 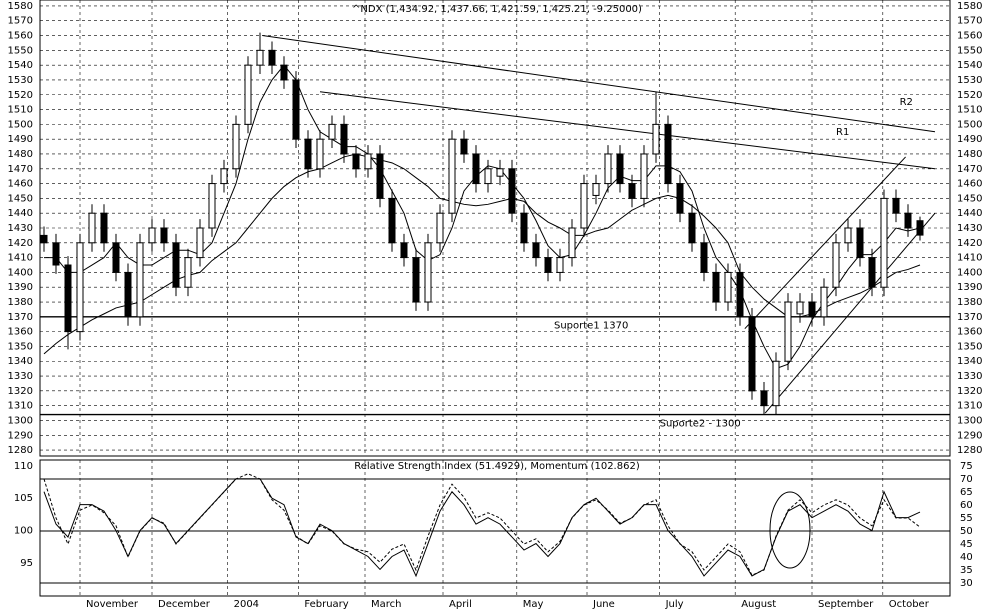 I want to click on y-tick-label: 1450, so click(x=20, y=198).